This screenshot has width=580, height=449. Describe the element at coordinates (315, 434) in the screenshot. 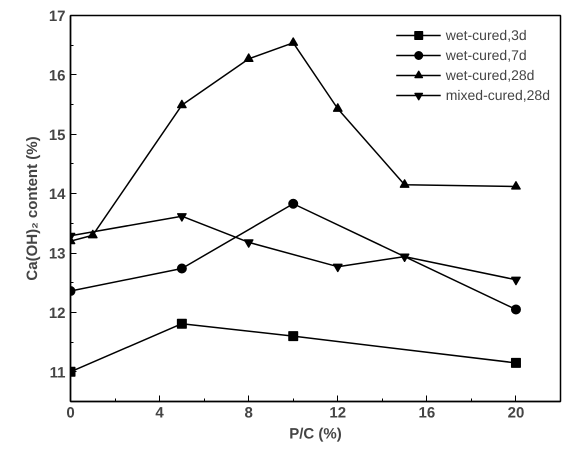

I see `x-axis-title: P/C (%)` at that location.